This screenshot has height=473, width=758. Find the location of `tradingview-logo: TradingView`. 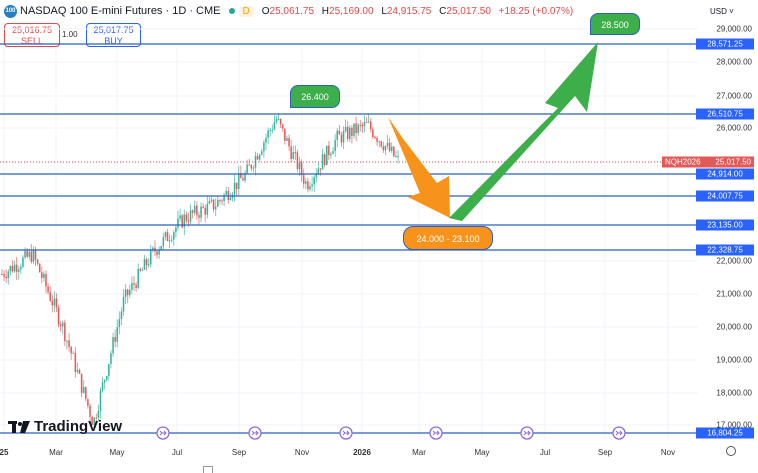

tradingview-logo: TradingView is located at coordinates (65, 426).